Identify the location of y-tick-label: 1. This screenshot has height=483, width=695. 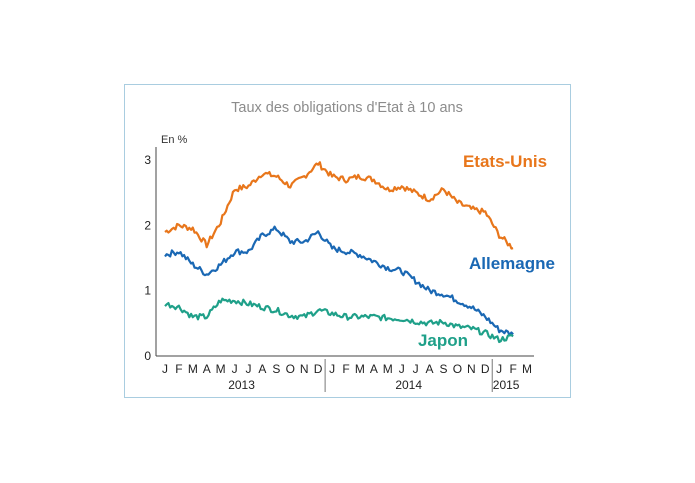
(147, 291).